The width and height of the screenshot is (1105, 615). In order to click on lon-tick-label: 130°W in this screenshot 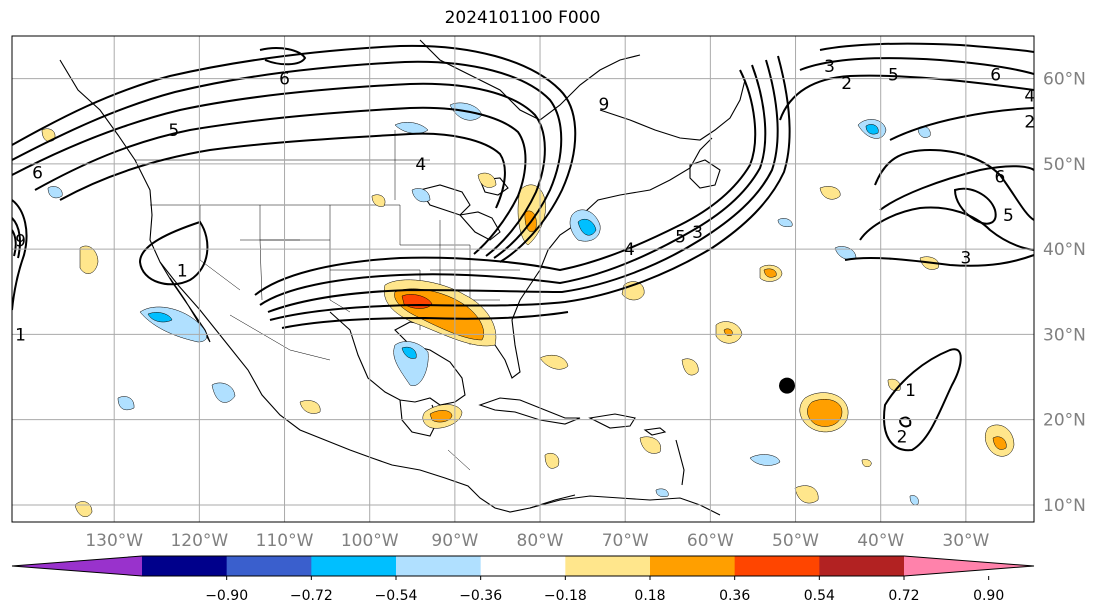, I will do `click(114, 541)`.